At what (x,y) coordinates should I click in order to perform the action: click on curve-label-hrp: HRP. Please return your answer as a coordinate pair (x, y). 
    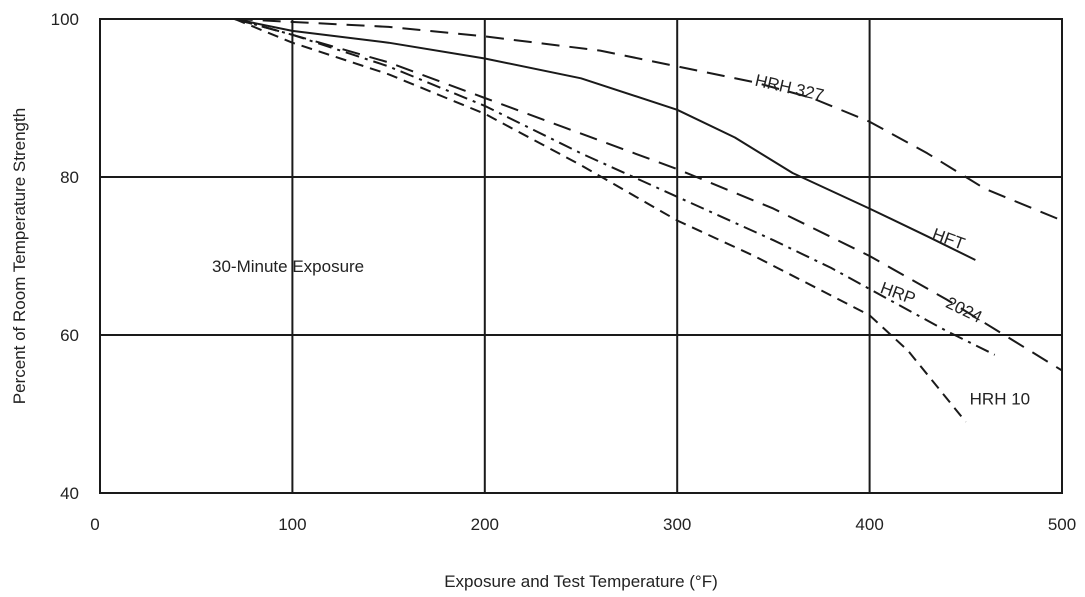
    Looking at the image, I should click on (898, 293).